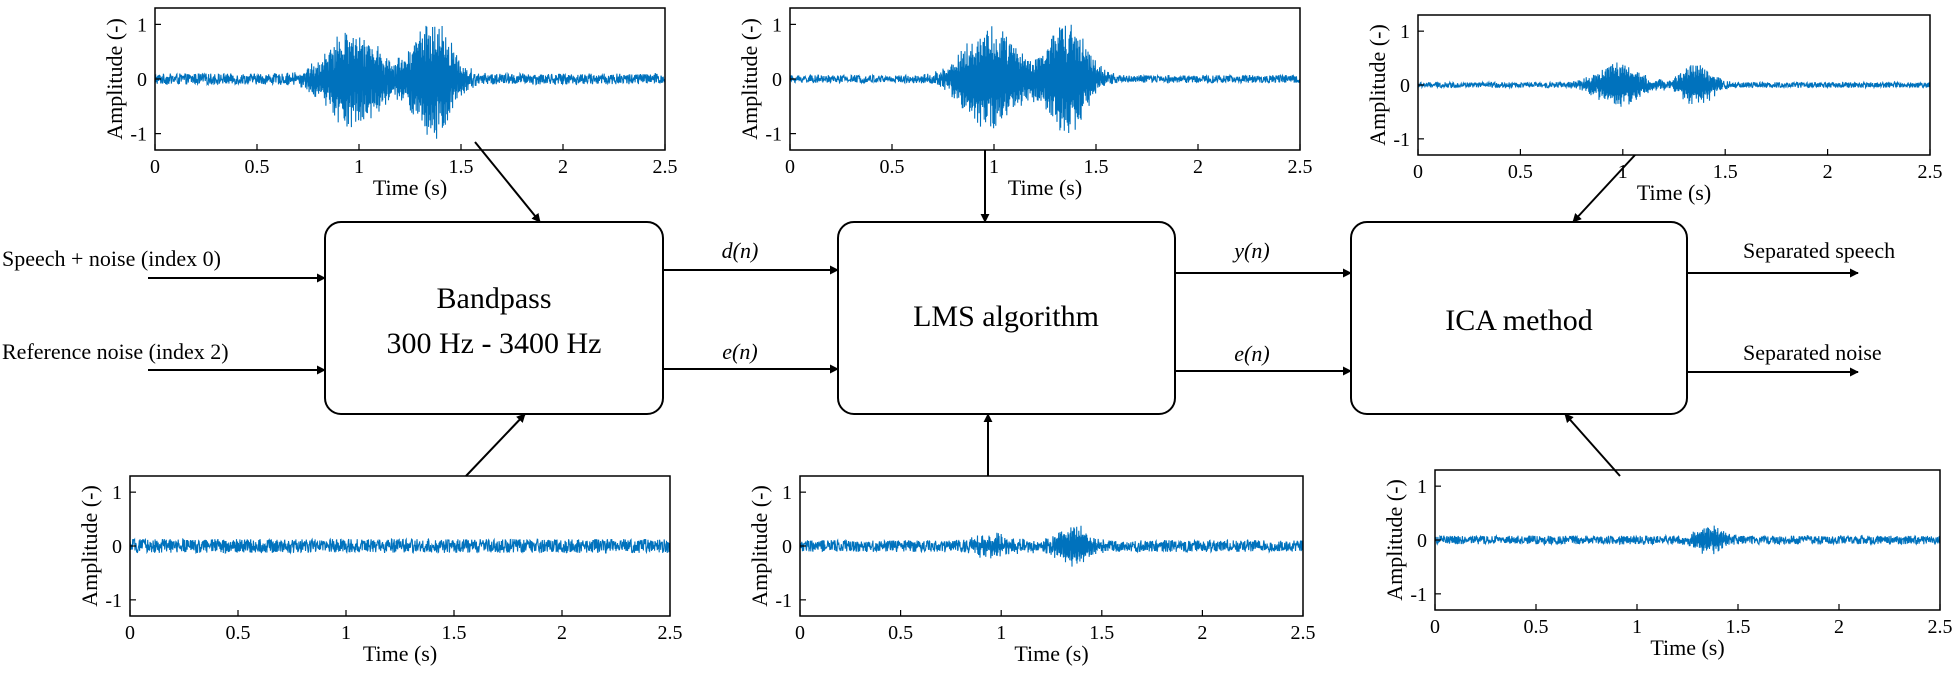 The width and height of the screenshot is (1955, 680). Describe the element at coordinates (1536, 627) in the screenshot. I see `plot-bottom-3-xtick-label: 0.5` at that location.